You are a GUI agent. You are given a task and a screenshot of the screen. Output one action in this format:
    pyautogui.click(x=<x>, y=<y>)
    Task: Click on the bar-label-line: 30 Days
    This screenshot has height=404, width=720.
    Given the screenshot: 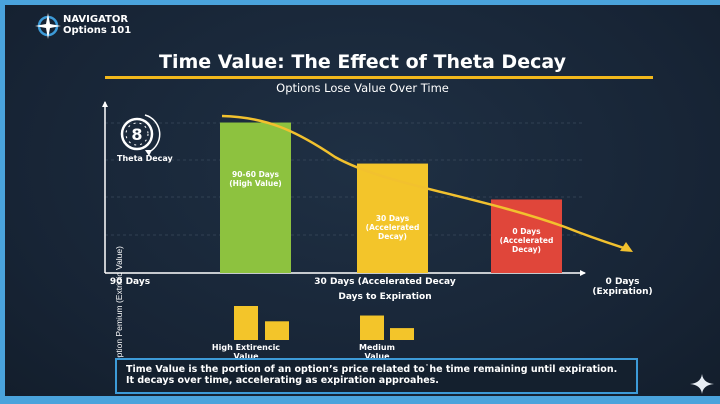 What is the action you would take?
    pyautogui.click(x=392, y=218)
    